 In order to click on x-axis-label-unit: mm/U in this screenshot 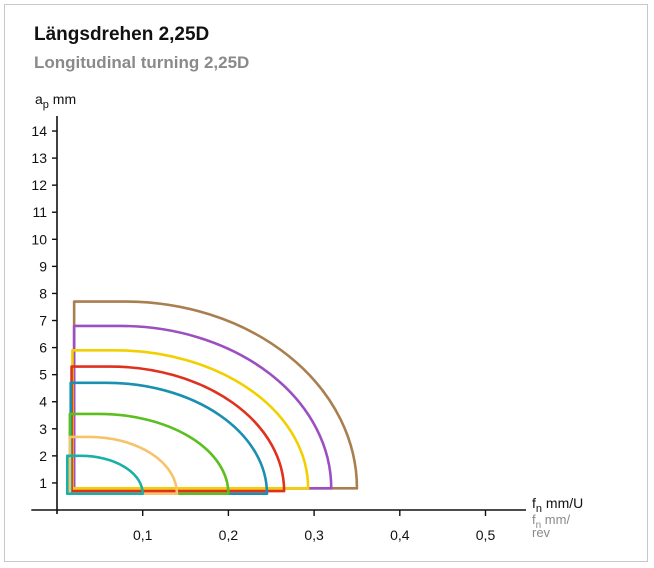, I will do `click(562, 503)`.